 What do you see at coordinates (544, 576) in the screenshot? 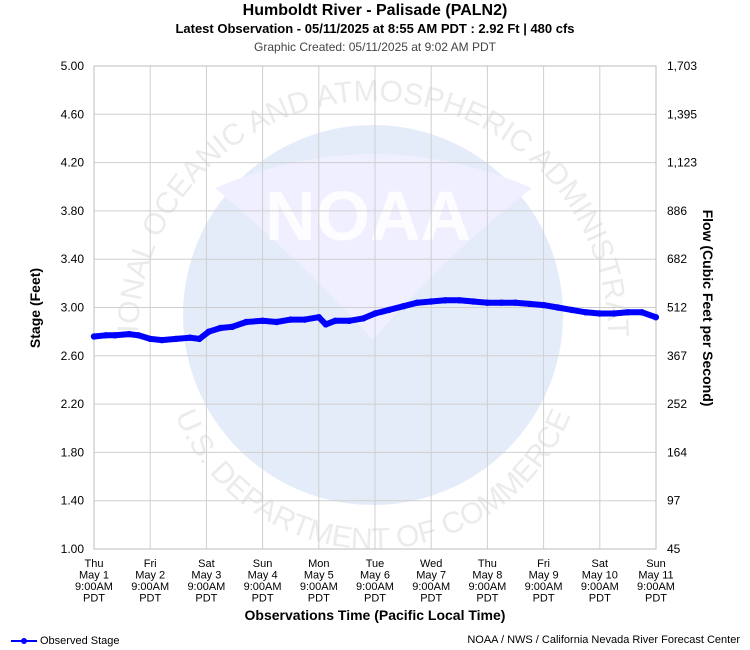
I see `x-tick-label: May 9` at bounding box center [544, 576].